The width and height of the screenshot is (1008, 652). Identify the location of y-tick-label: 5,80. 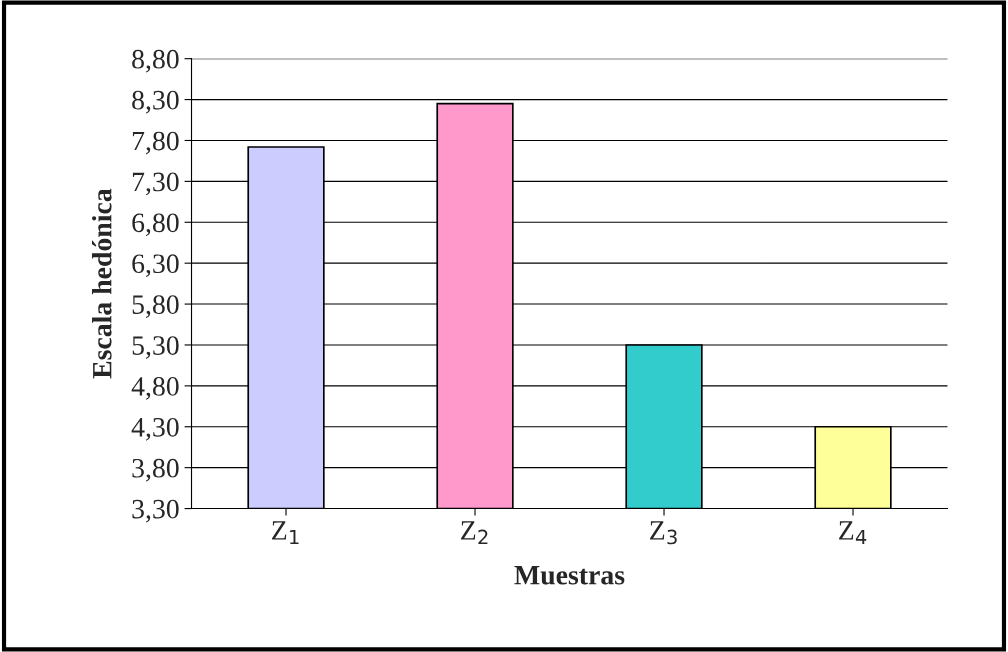
(155, 306).